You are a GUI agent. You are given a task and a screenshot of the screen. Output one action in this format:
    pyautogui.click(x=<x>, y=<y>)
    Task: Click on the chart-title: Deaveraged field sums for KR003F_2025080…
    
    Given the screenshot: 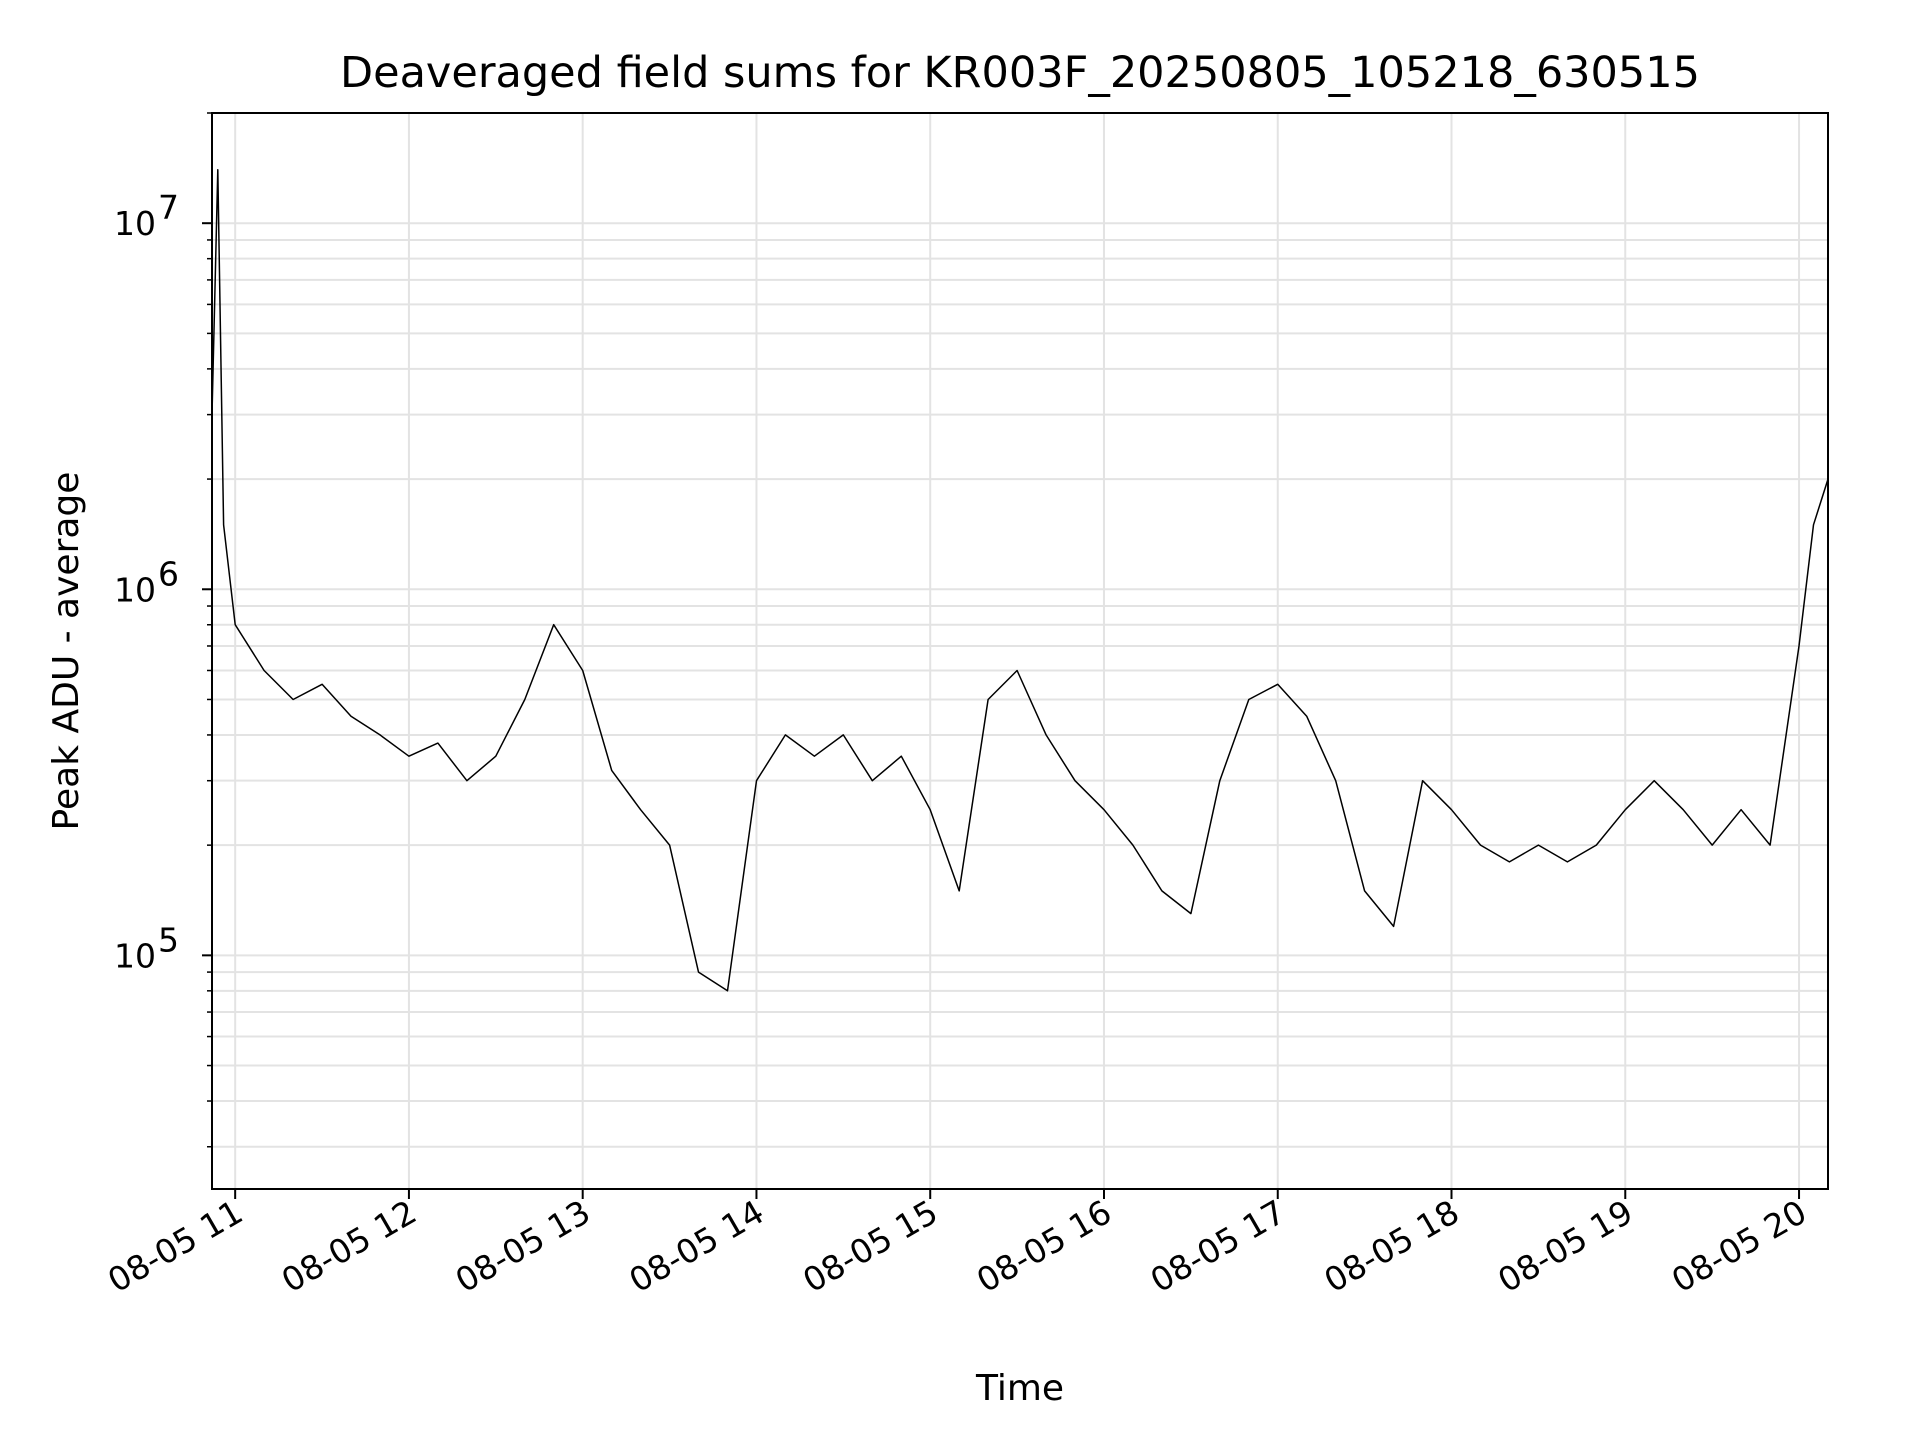 What is the action you would take?
    pyautogui.click(x=1020, y=73)
    